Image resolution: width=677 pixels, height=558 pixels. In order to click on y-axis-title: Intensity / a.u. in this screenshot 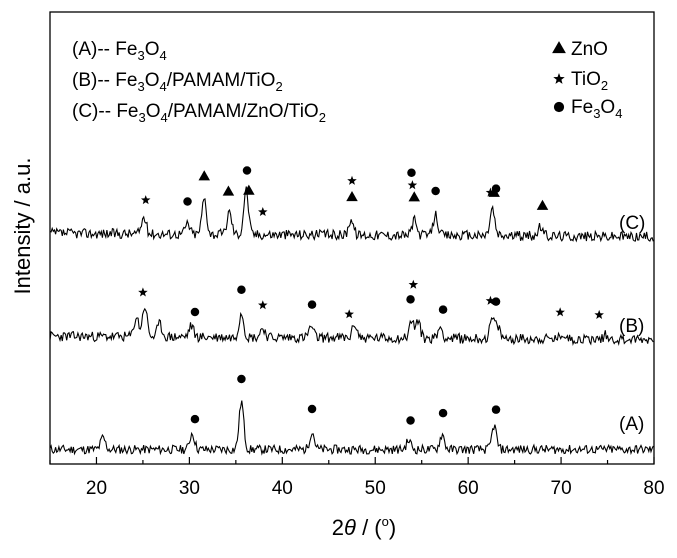, I will do `click(22, 226)`.